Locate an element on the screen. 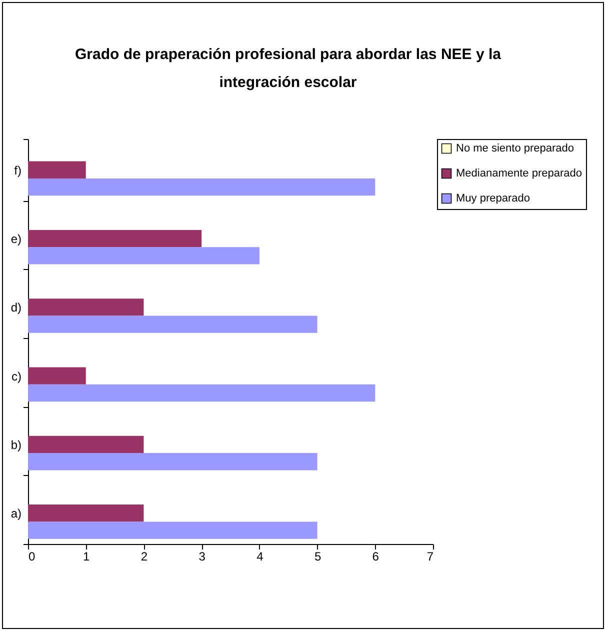 This screenshot has width=606, height=631. y-tick-label: d) is located at coordinates (16, 307).